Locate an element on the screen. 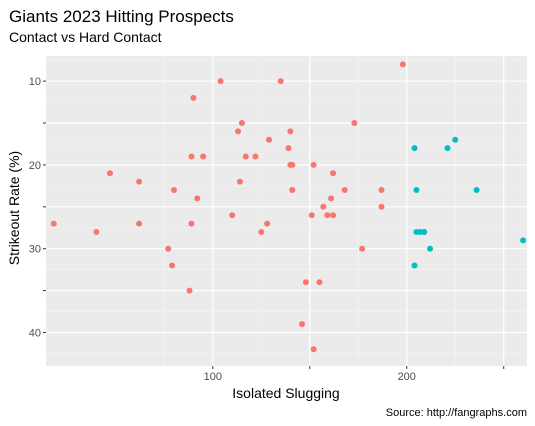  y-tick-label: 40 is located at coordinates (35, 333).